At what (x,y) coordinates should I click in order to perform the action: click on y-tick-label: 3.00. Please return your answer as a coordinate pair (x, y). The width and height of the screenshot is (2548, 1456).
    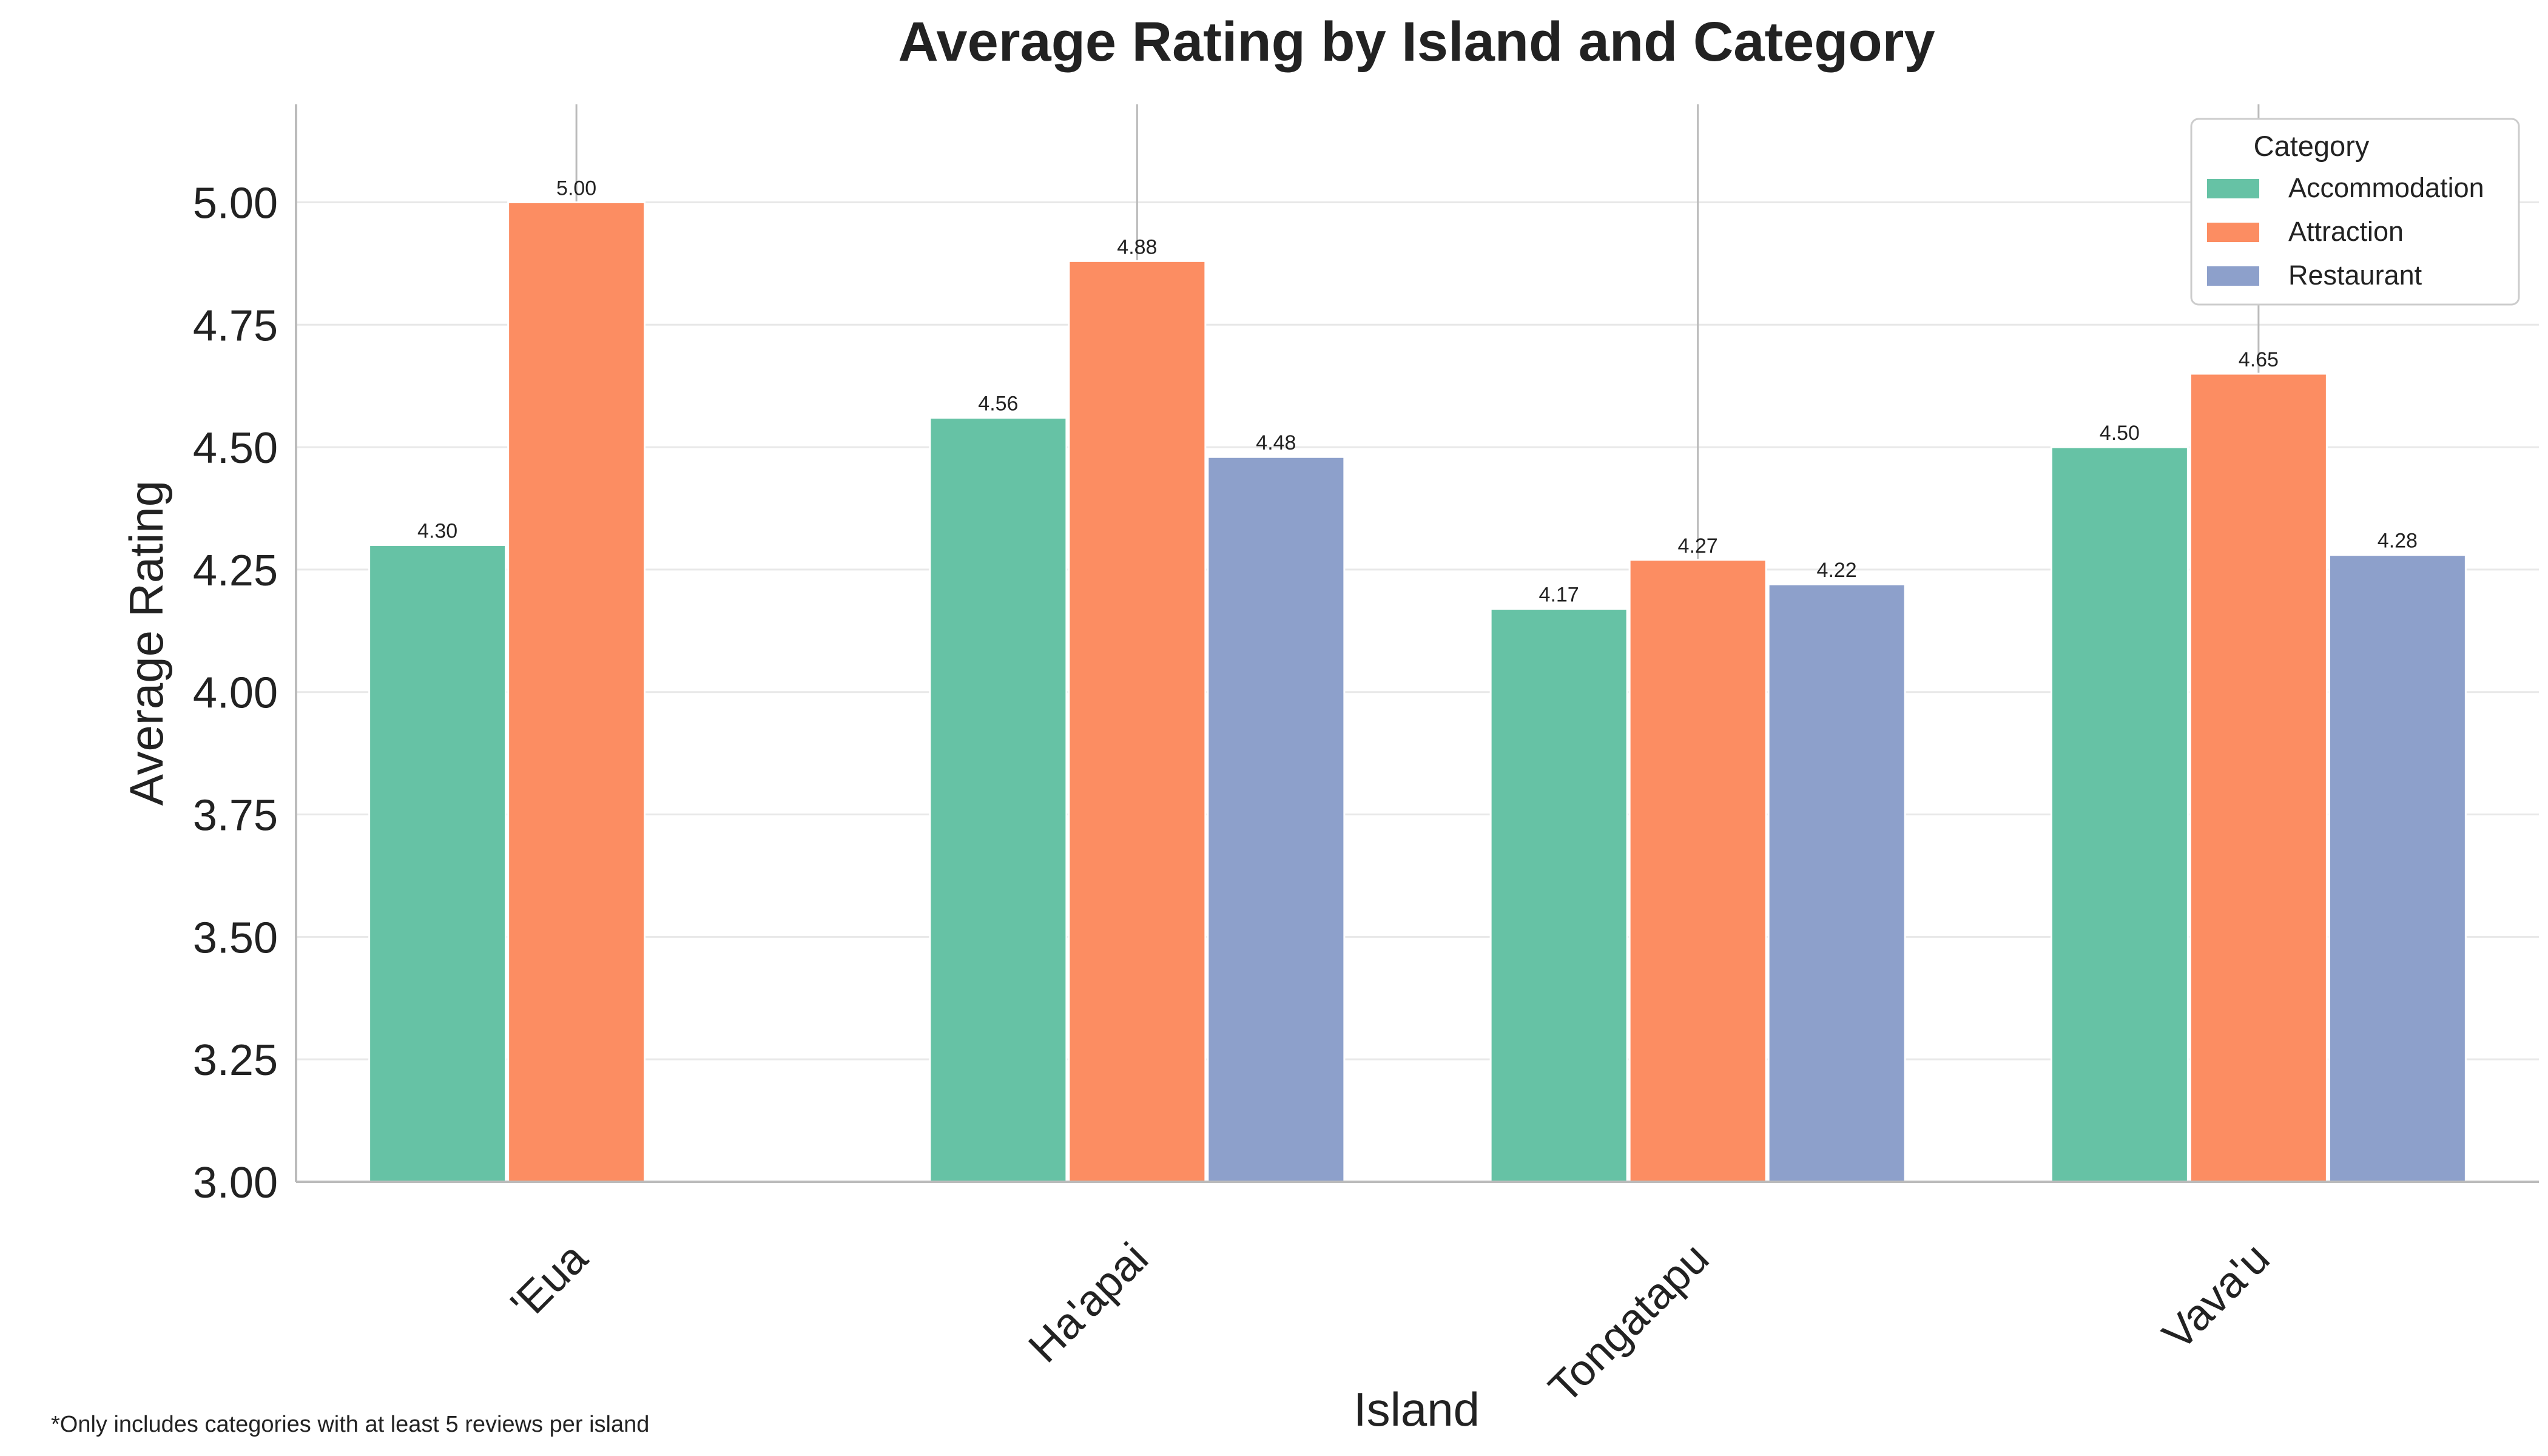
    Looking at the image, I should click on (235, 1183).